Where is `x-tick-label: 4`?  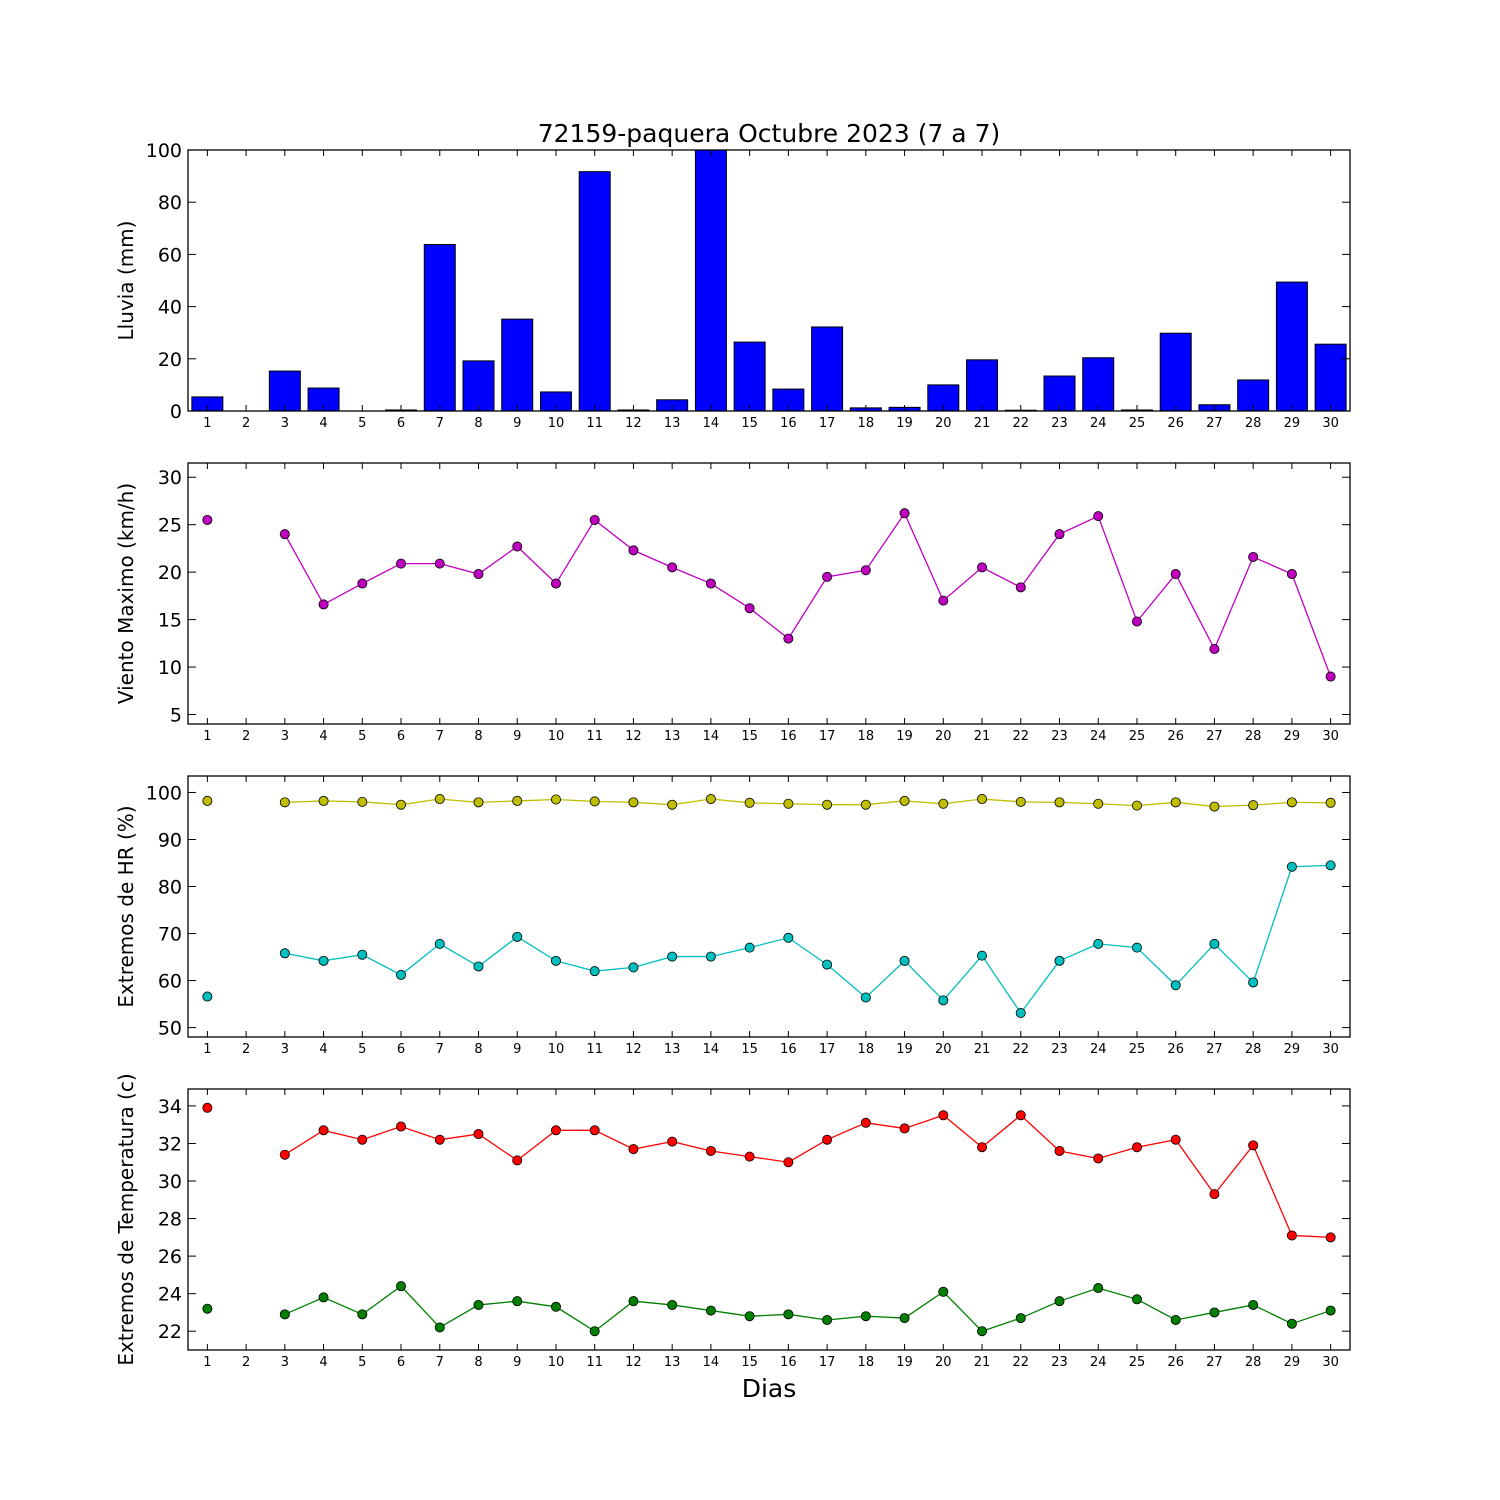
x-tick-label: 4 is located at coordinates (323, 1049).